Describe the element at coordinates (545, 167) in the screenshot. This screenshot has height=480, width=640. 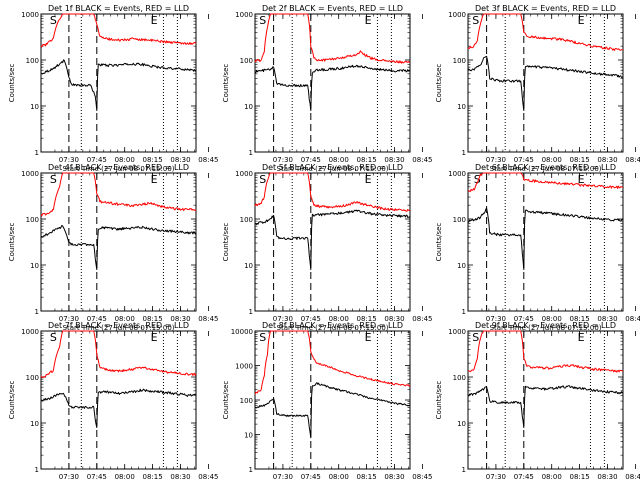
I see `chart-title: Det 6f BLACK = Events, RED = LLD` at that location.